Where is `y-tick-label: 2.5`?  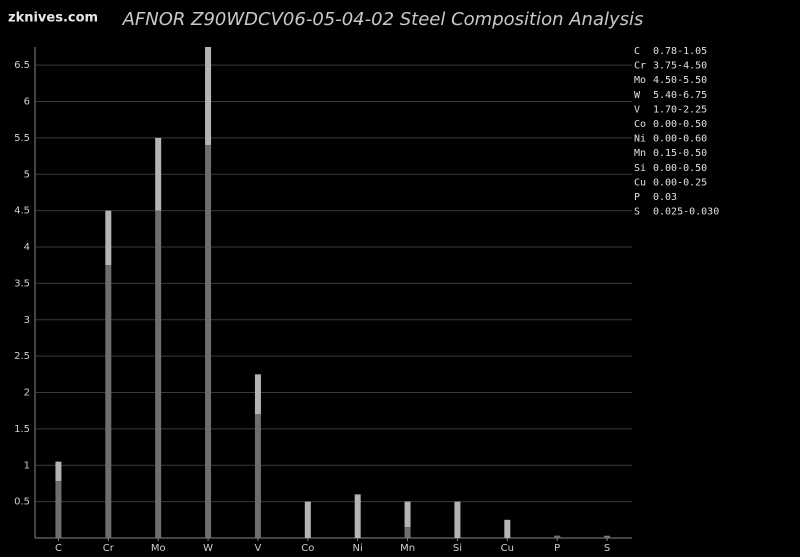 y-tick-label: 2.5 is located at coordinates (22, 356).